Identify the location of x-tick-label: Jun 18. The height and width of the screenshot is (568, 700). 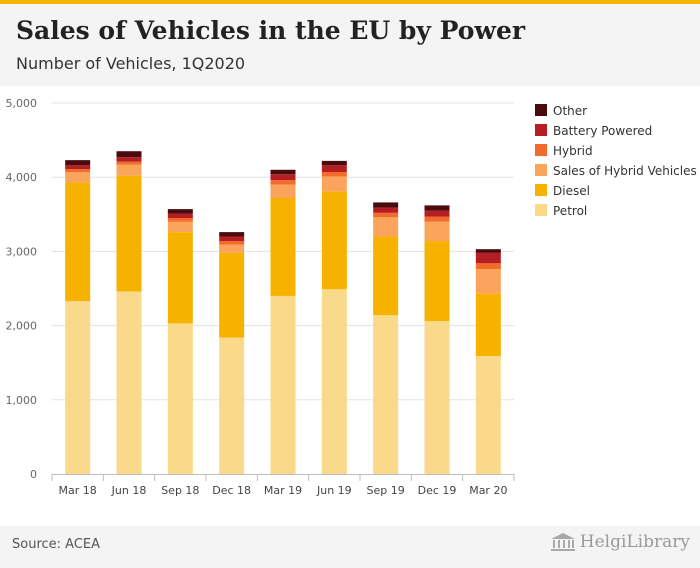
(129, 490).